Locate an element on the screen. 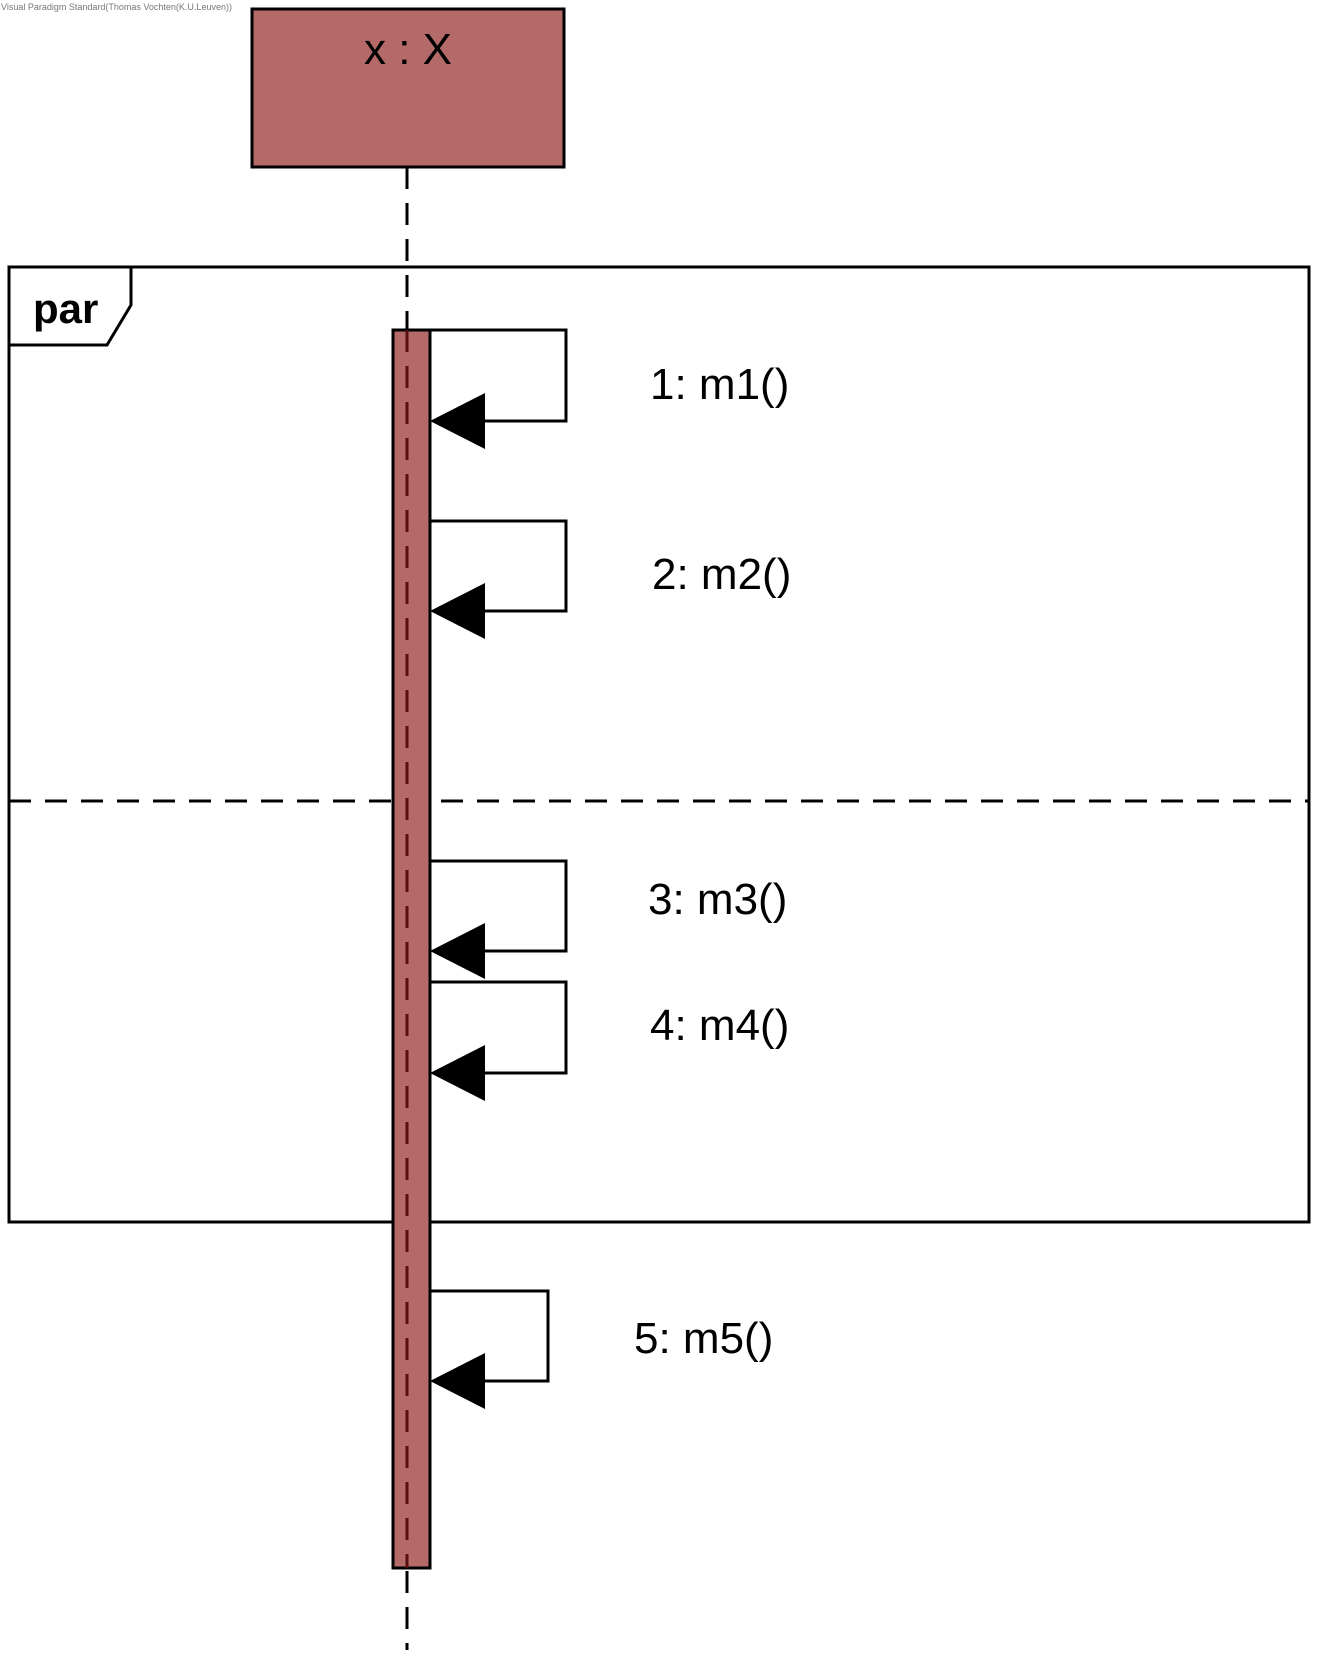  message-1: 1: m1() is located at coordinates (609, 388).